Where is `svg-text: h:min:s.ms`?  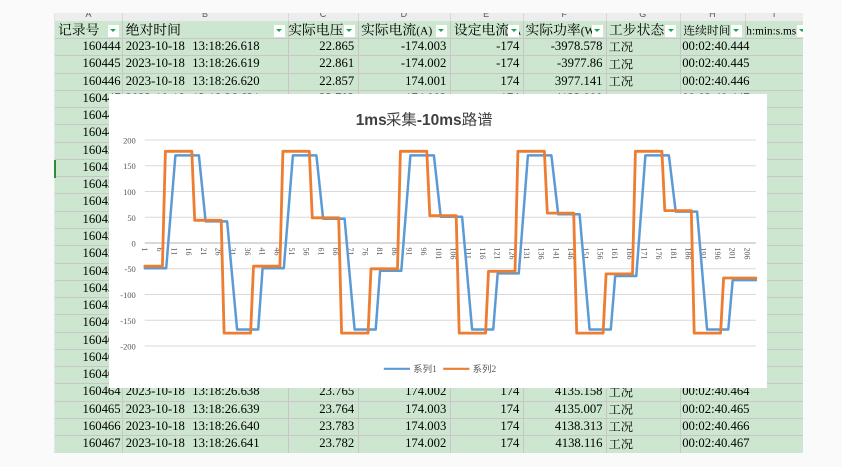 svg-text: h:min:s.ms is located at coordinates (771, 32).